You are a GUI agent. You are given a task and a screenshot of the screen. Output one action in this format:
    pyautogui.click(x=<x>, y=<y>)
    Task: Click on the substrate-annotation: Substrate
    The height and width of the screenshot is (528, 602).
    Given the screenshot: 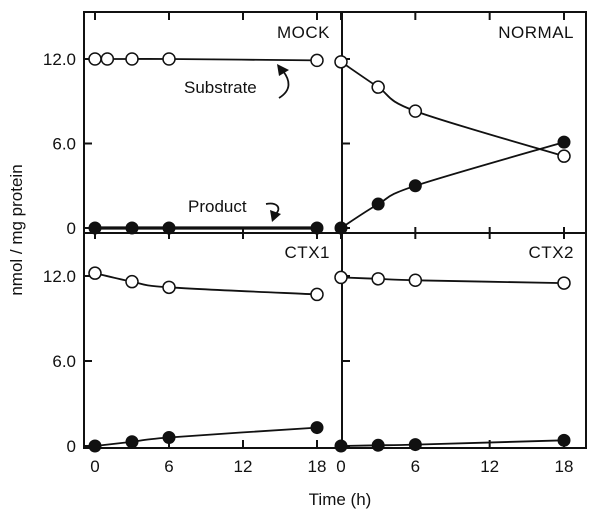 What is the action you would take?
    pyautogui.click(x=220, y=87)
    